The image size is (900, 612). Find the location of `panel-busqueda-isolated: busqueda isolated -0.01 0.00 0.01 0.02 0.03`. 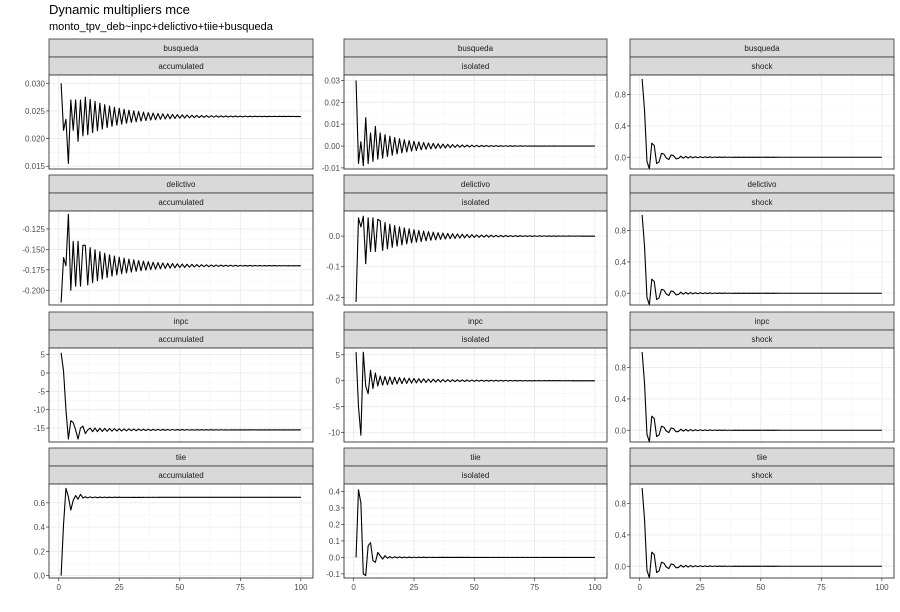

panel-busqueda-isolated: busqueda isolated -0.01 0.00 0.01 0.02 0.03 is located at coordinates (465, 105).